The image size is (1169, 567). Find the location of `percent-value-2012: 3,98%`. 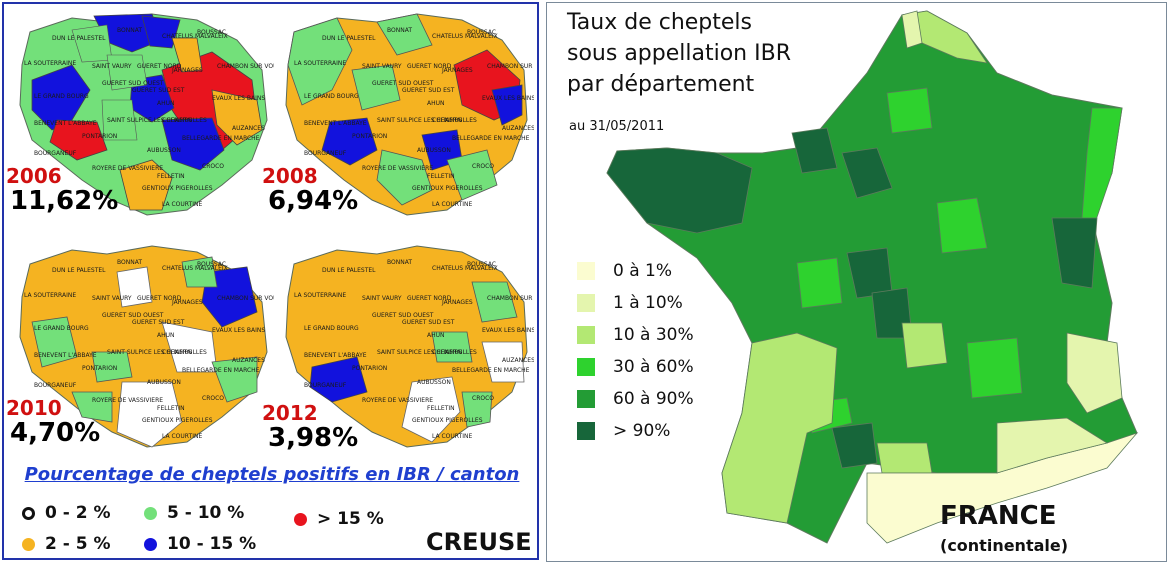

percent-value-2012: 3,98% is located at coordinates (313, 438).